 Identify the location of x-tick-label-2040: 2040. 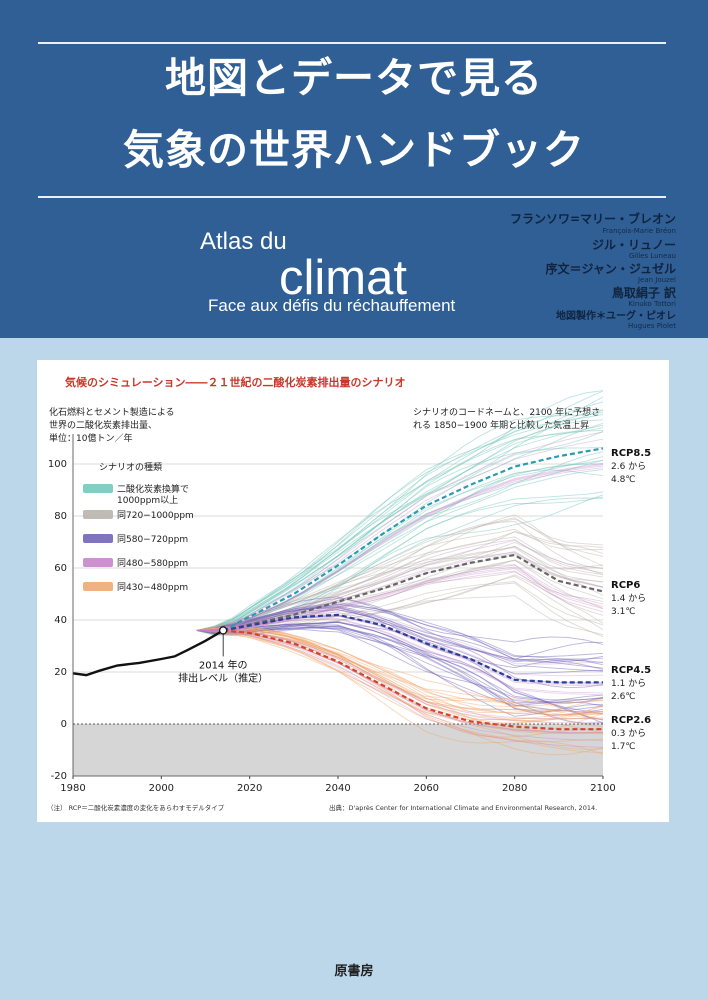
(337, 788).